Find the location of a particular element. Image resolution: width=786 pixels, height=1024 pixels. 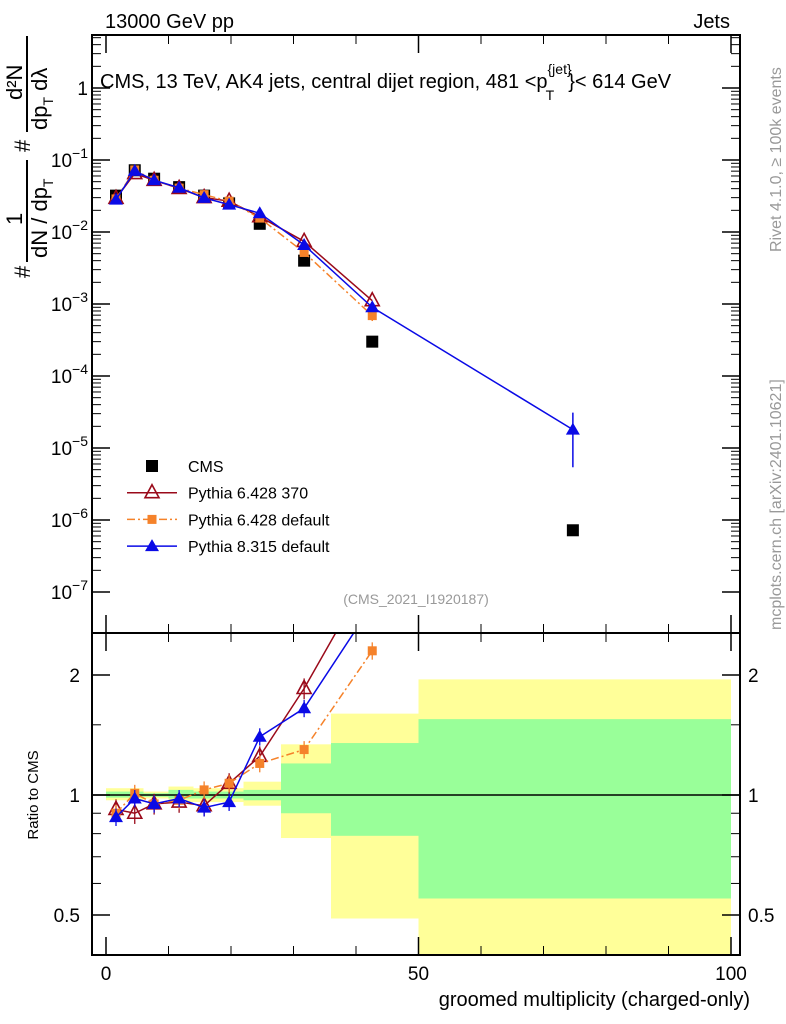

line-pythia-8-315-default is located at coordinates (344, 300).